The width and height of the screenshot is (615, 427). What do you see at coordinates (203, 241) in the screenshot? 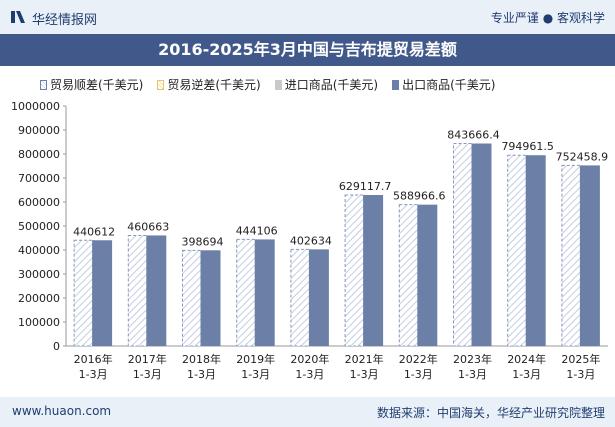
I see `data-label-2: 398694` at bounding box center [203, 241].